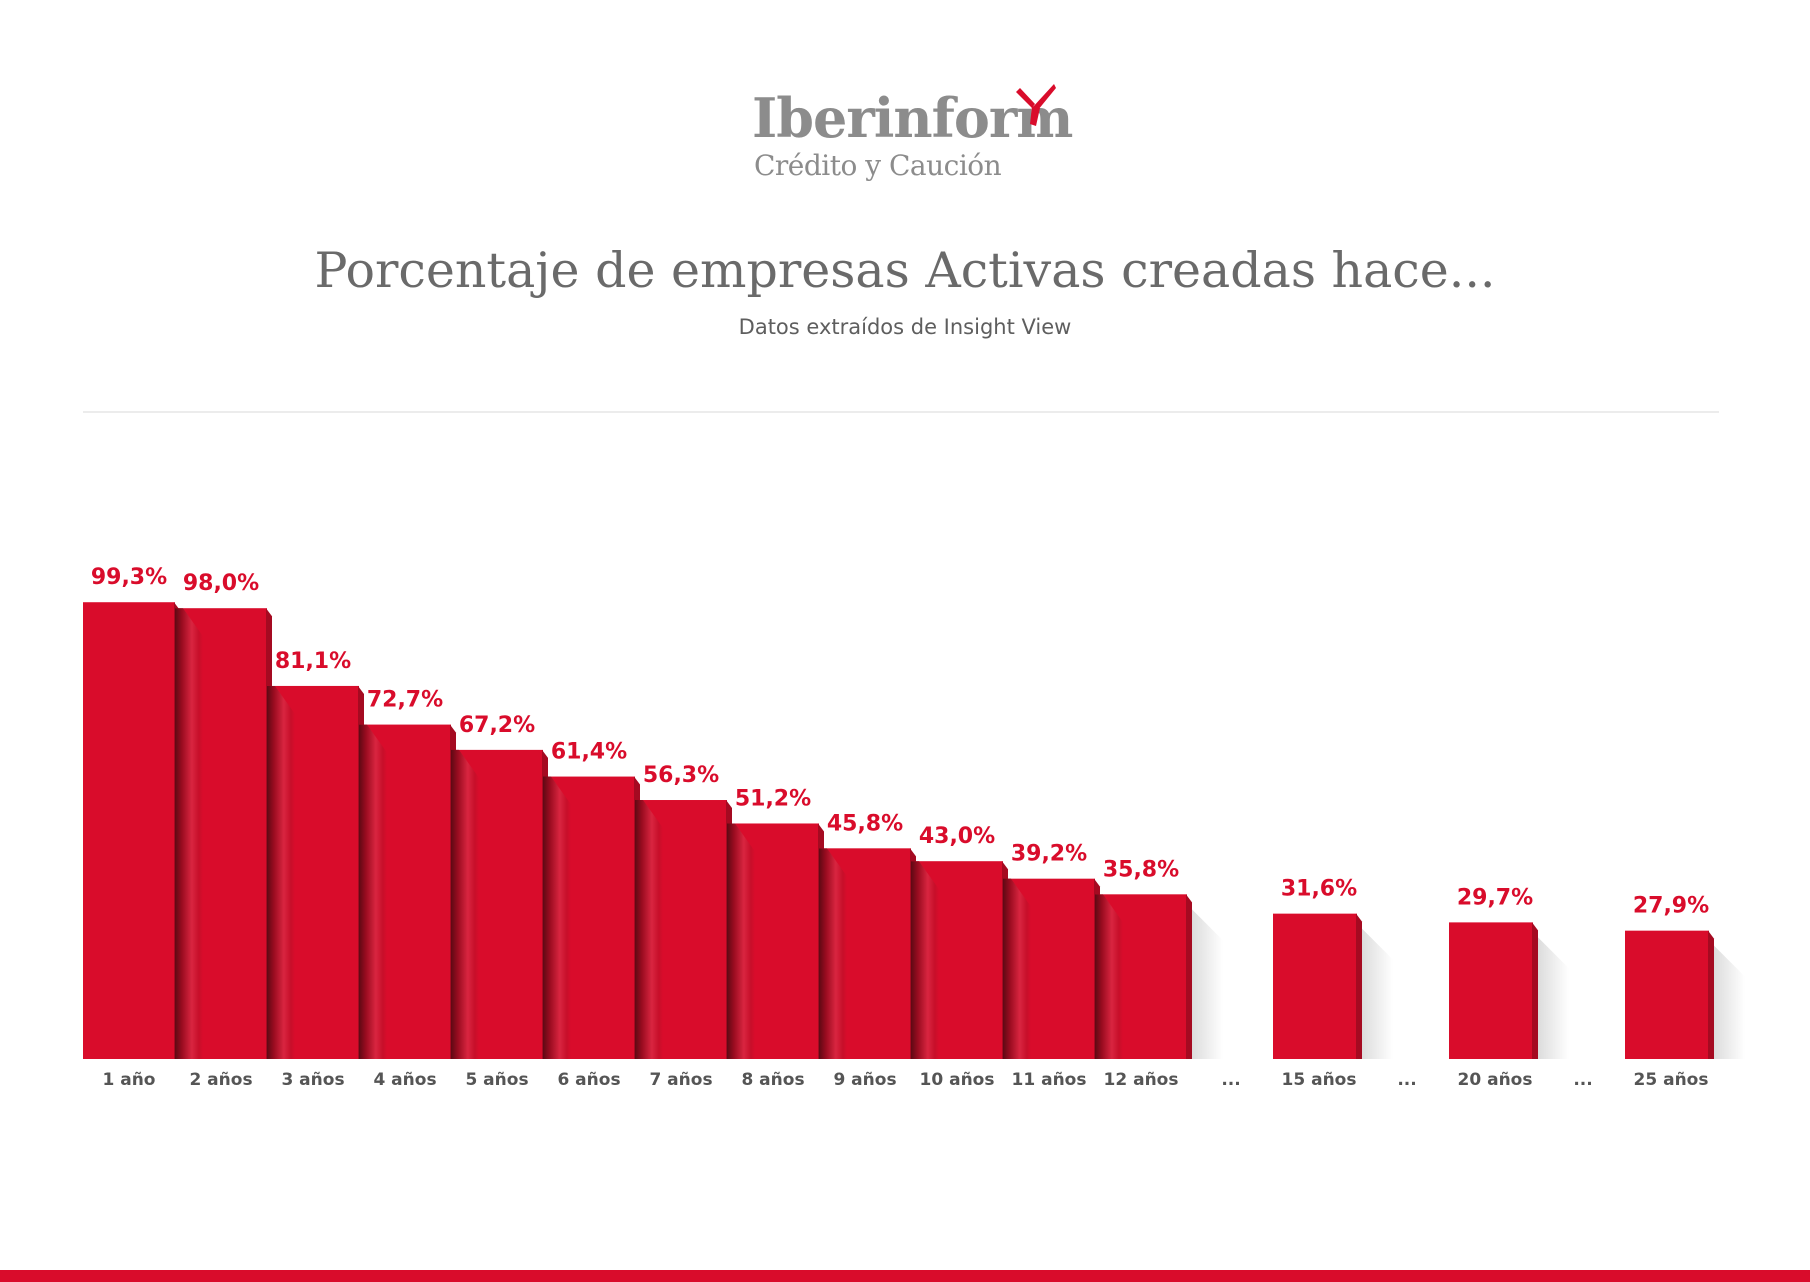 Image resolution: width=1810 pixels, height=1282 pixels. What do you see at coordinates (1141, 869) in the screenshot?
I see `value-label: 35,8%` at bounding box center [1141, 869].